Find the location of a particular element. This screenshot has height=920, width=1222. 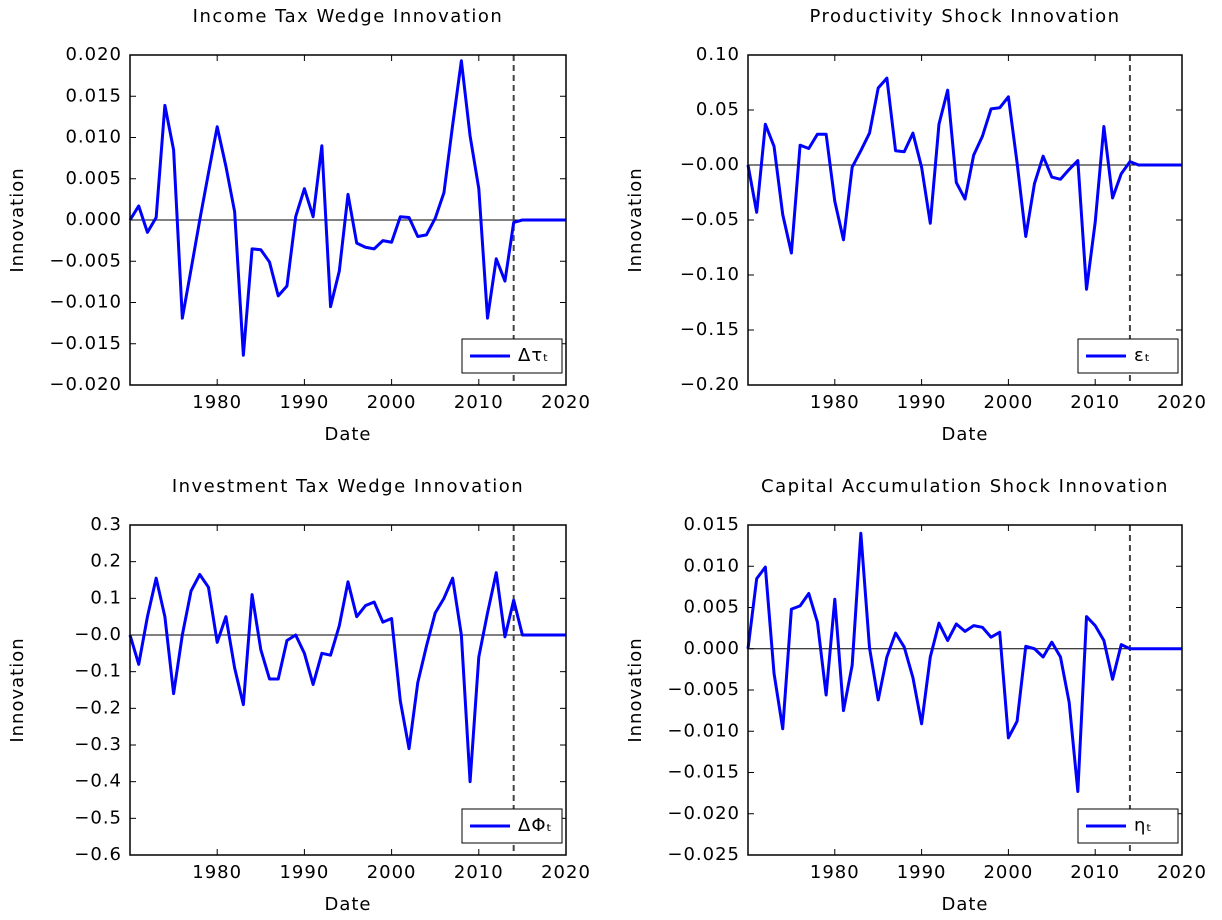

y-tick-label: 0.1 is located at coordinates (106, 597).